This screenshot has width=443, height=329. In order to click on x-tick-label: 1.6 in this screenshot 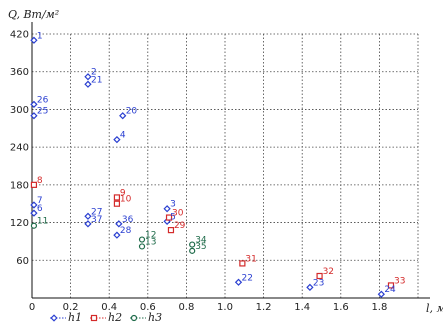, I will do `click(341, 307)`.